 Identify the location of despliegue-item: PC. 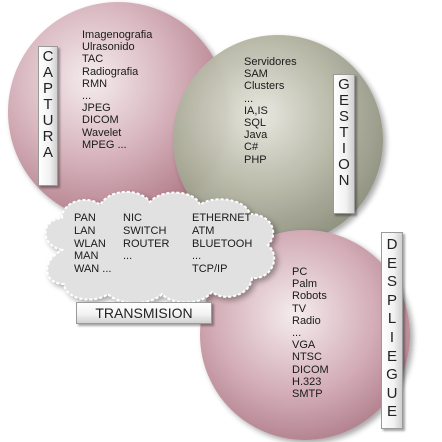
(300, 272).